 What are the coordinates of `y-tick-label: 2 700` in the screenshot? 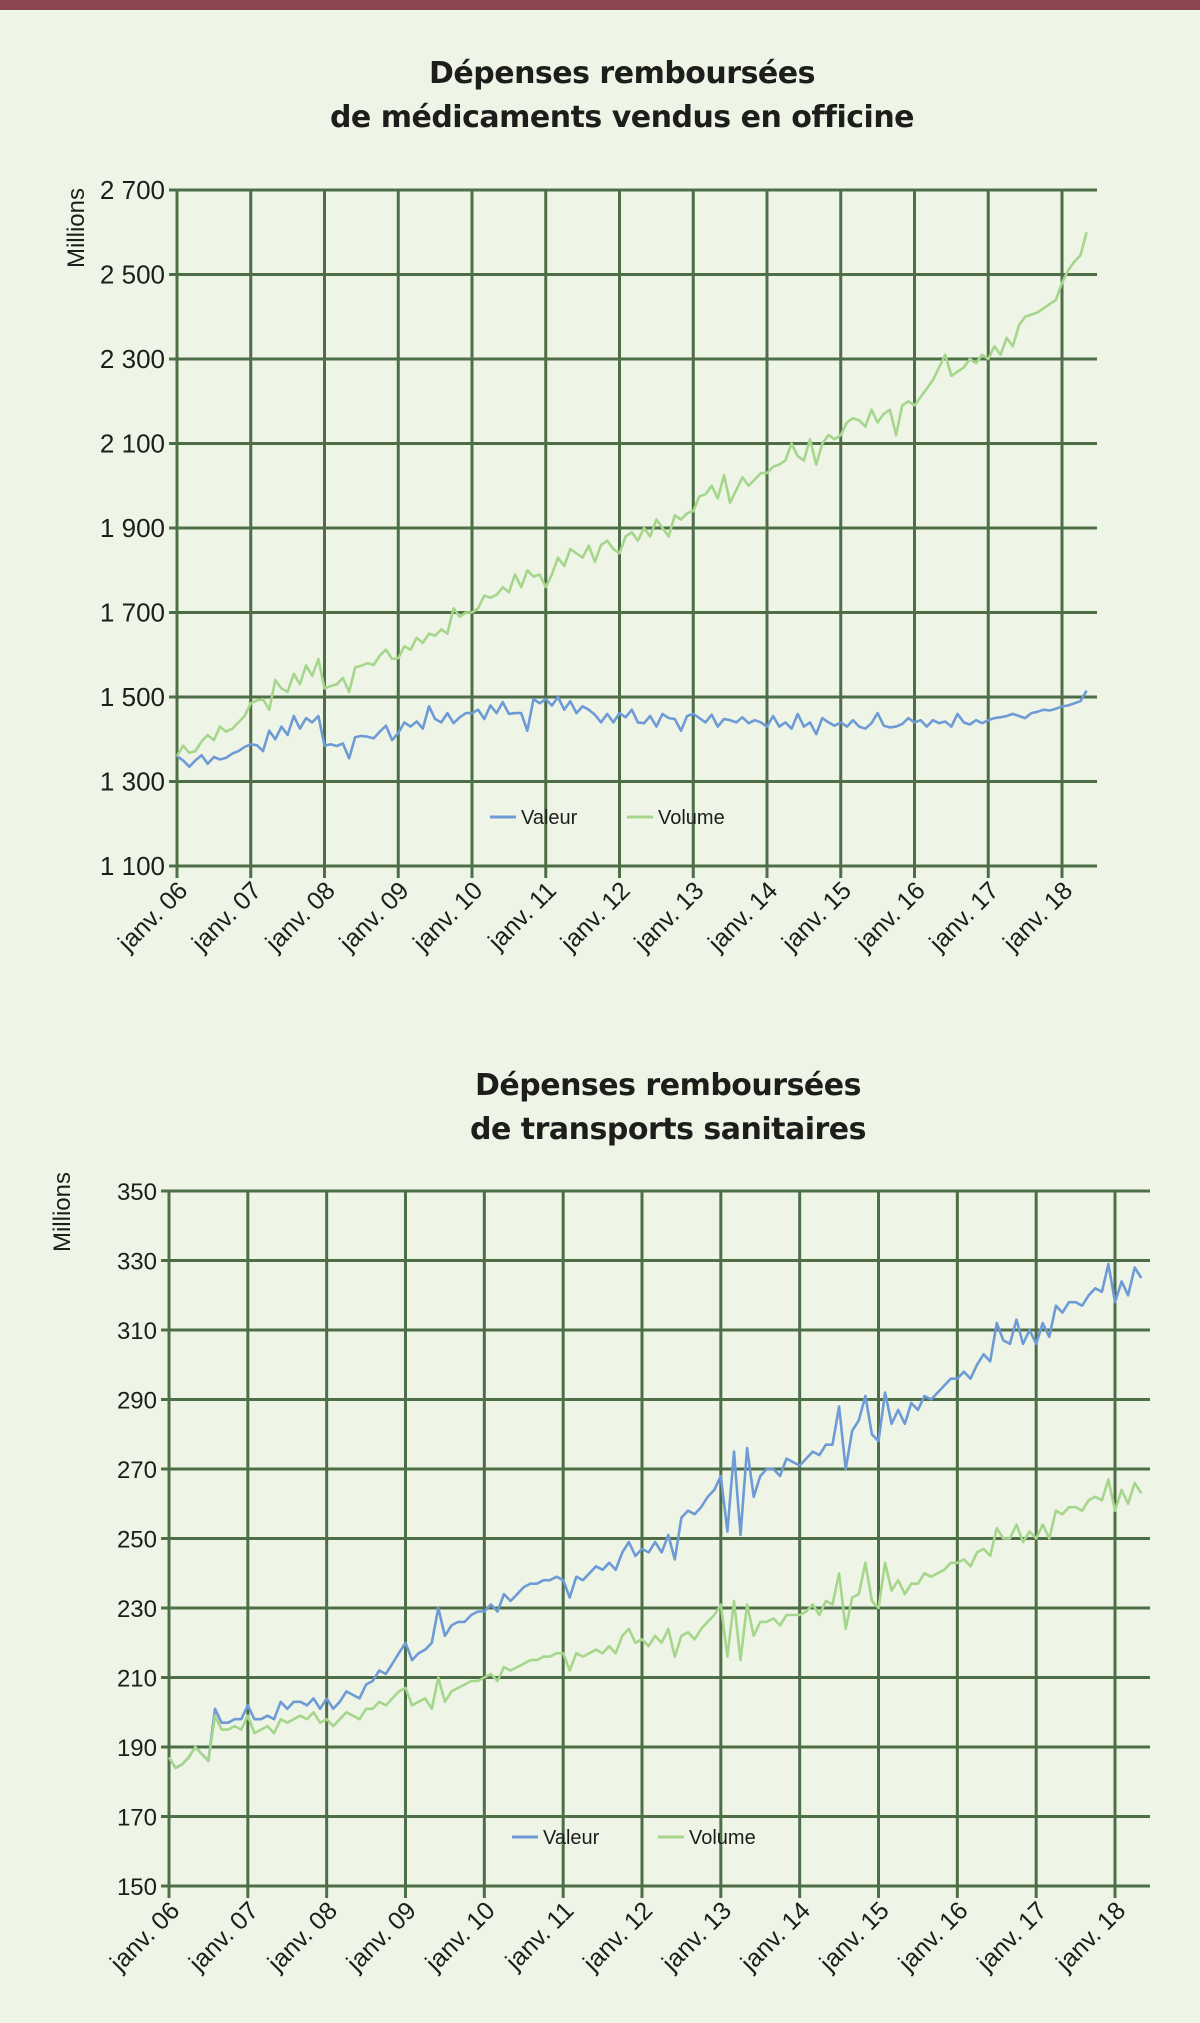 It's located at (132, 190).